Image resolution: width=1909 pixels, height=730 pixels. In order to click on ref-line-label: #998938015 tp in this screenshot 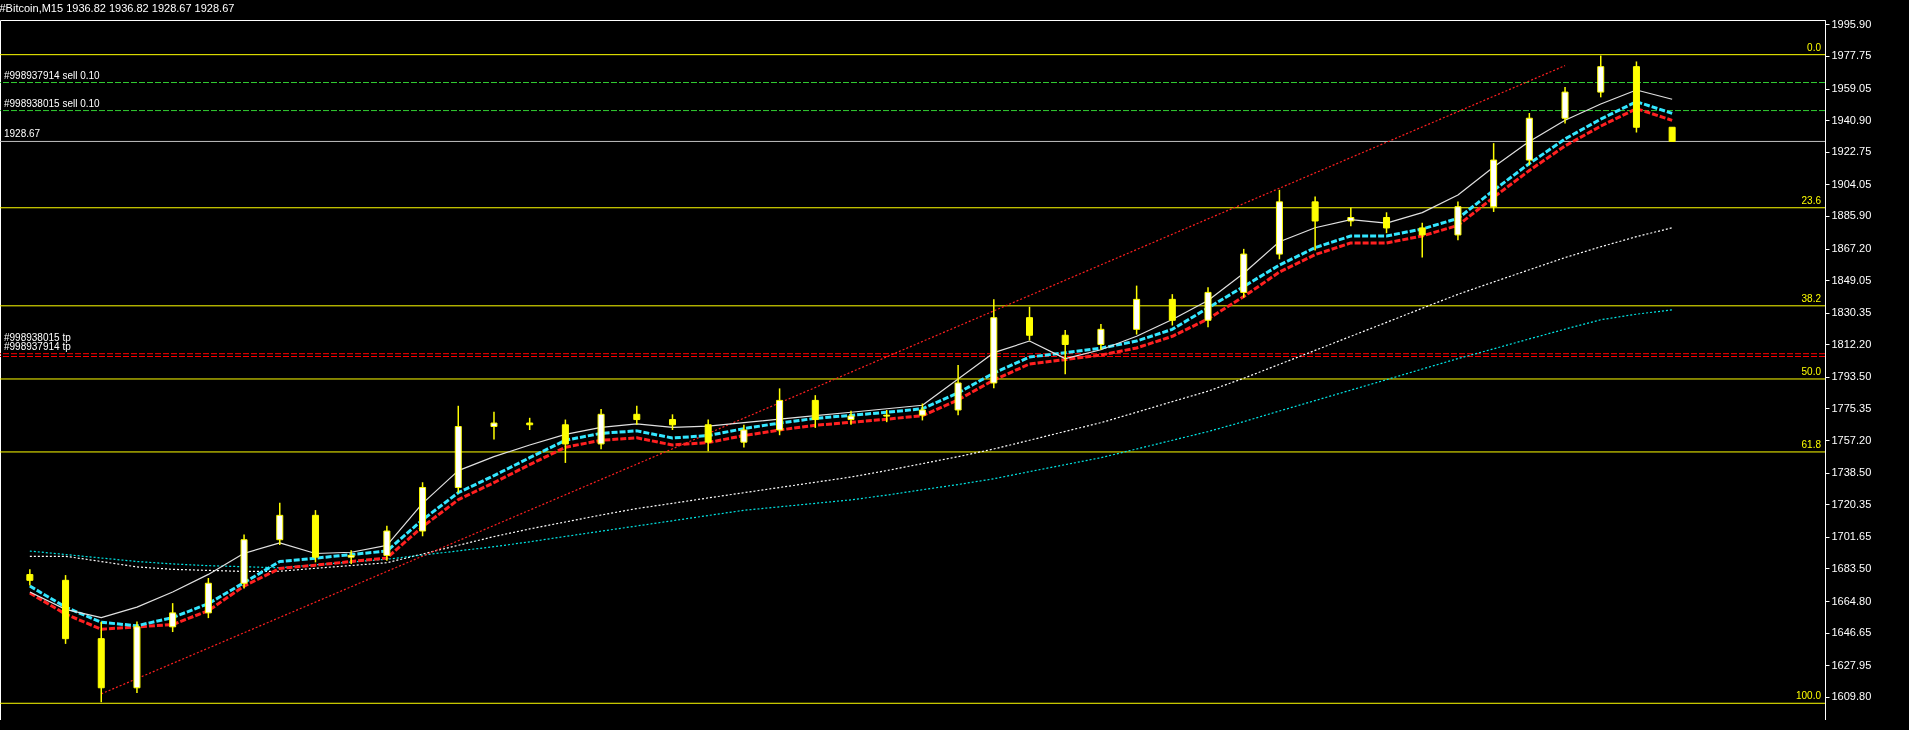, I will do `click(38, 337)`.